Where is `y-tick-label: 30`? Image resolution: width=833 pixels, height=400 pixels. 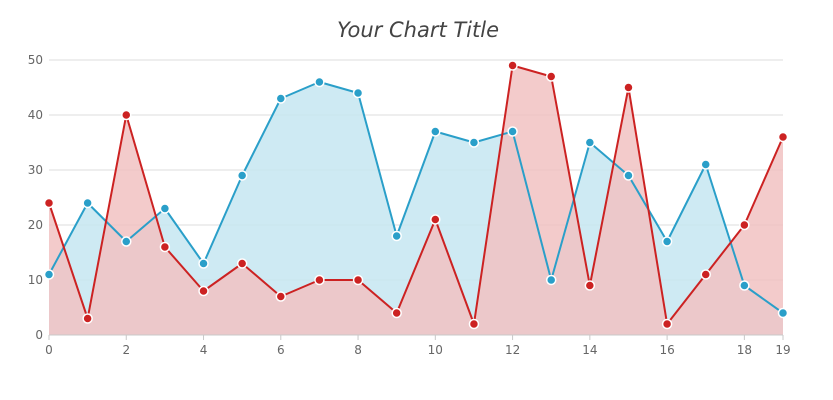
y-tick-label: 30 is located at coordinates (35, 170).